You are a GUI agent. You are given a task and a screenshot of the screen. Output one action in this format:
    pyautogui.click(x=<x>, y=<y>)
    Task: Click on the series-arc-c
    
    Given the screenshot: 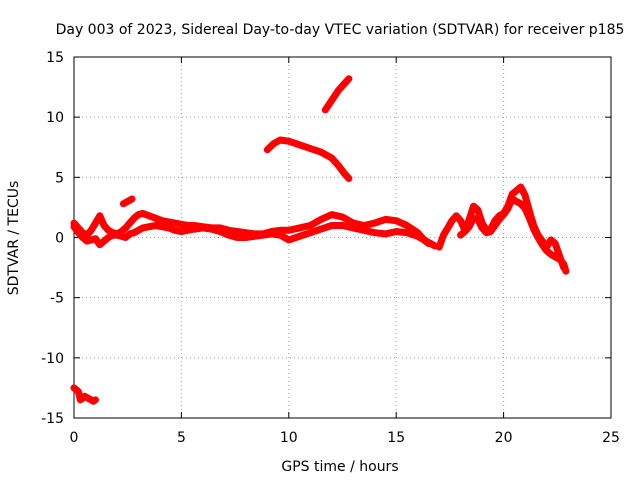 What is the action you would take?
    pyautogui.click(x=501, y=227)
    